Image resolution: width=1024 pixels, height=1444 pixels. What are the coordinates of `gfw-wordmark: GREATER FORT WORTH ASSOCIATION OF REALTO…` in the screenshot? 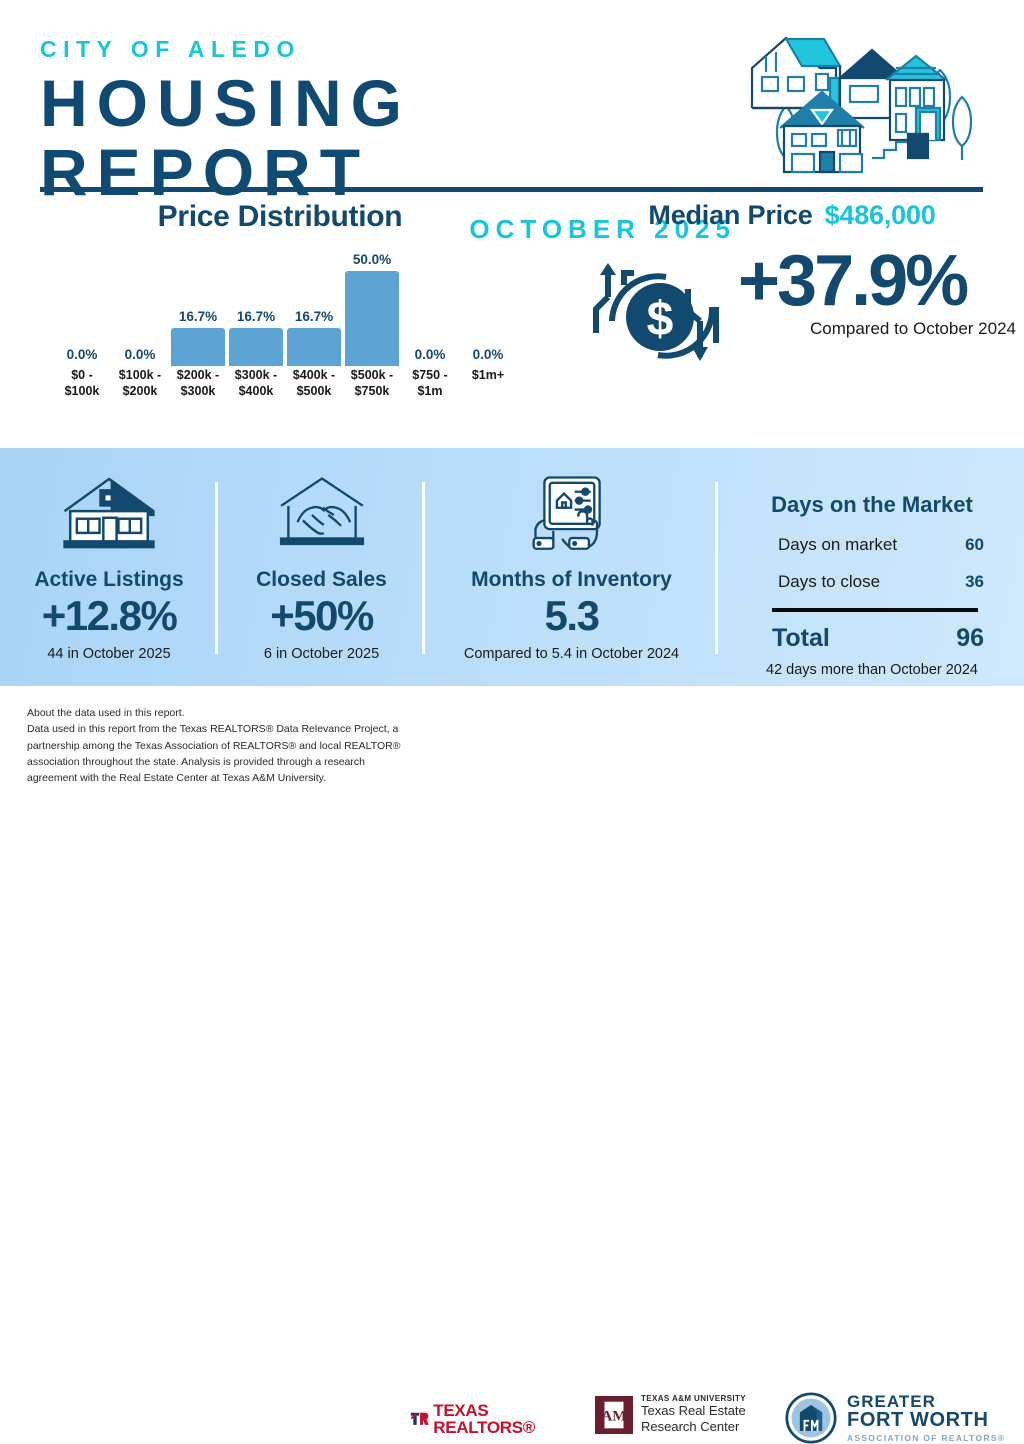 It's located at (926, 1417).